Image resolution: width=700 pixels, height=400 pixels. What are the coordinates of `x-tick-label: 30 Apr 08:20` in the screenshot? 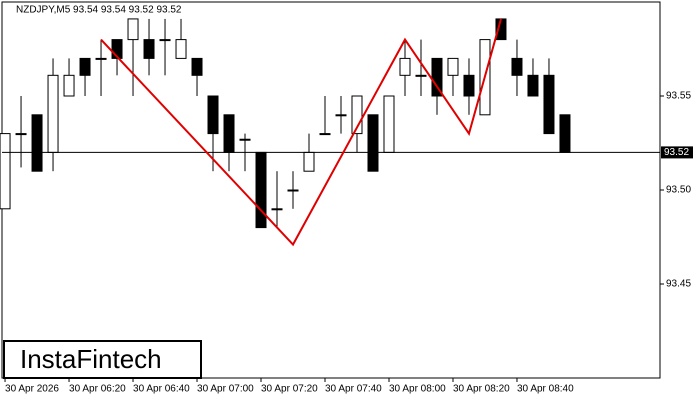 It's located at (481, 389).